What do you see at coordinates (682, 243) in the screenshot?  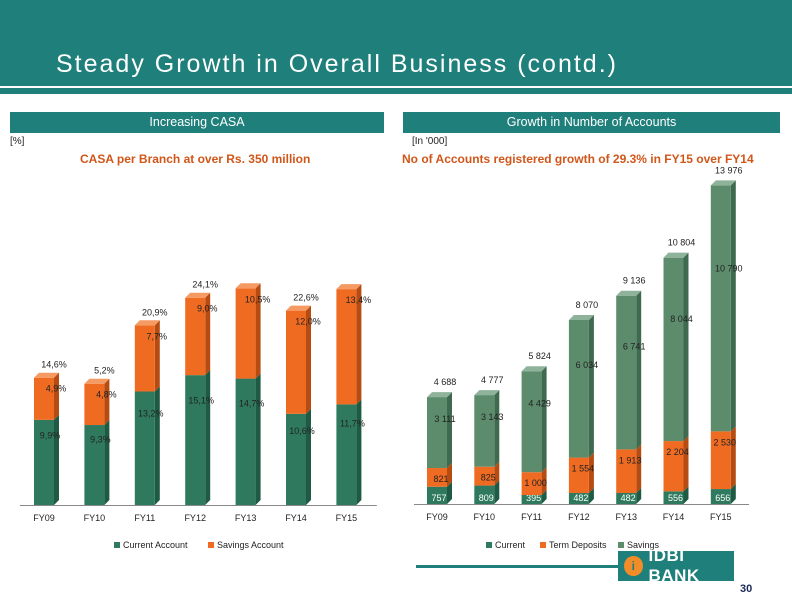 I see `accounts-total-label-fy14: 10 804` at bounding box center [682, 243].